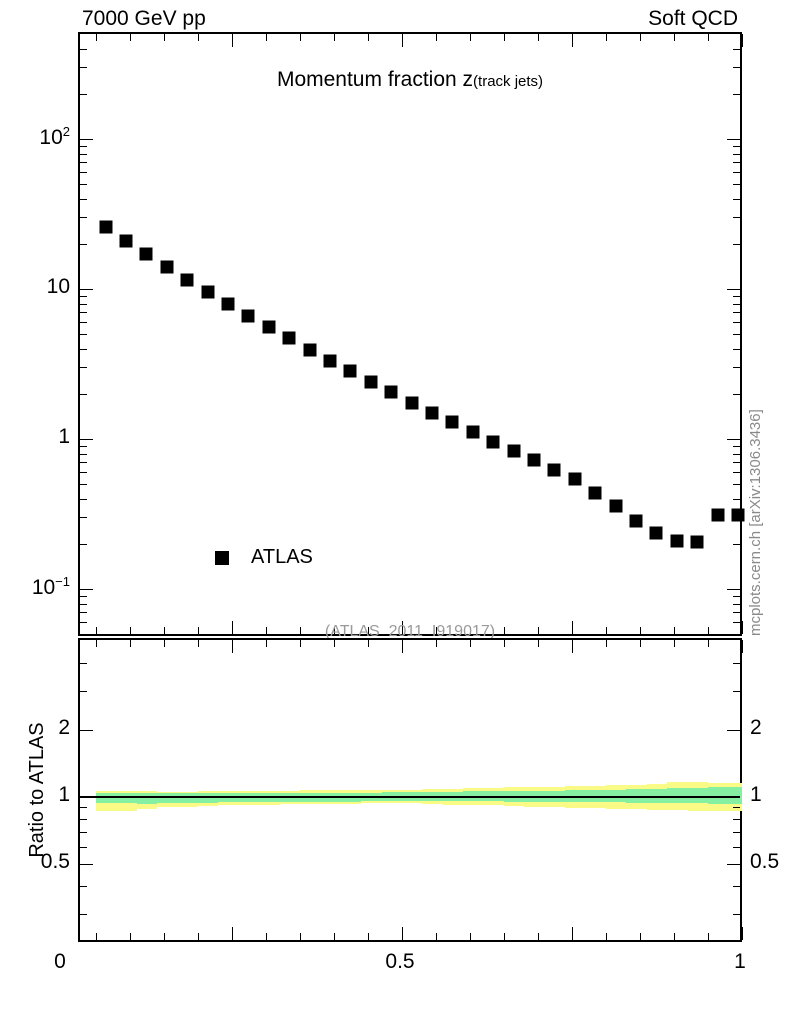  I want to click on ratio-y-tick-label-right: 0.5, so click(765, 862).